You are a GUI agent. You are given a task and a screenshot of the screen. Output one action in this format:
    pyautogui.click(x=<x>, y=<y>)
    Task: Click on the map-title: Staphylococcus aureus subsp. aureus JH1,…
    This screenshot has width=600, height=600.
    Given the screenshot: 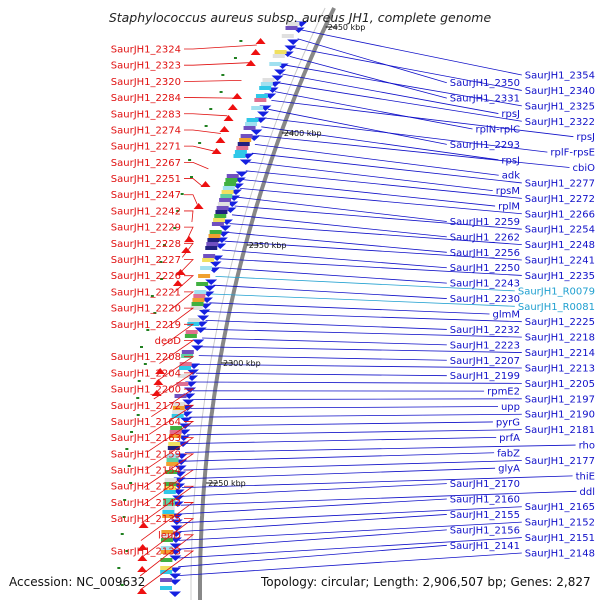 What is the action you would take?
    pyautogui.click(x=300, y=17)
    